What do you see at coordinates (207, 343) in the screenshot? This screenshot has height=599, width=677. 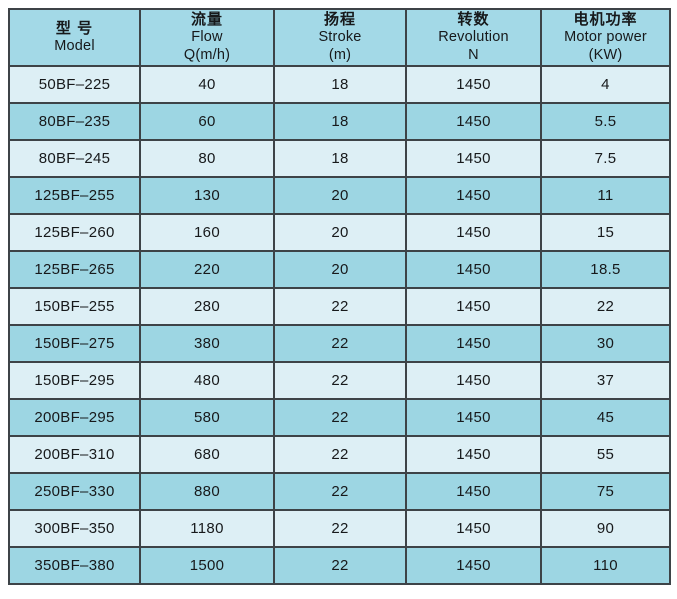 I see `cell-flow: 380` at bounding box center [207, 343].